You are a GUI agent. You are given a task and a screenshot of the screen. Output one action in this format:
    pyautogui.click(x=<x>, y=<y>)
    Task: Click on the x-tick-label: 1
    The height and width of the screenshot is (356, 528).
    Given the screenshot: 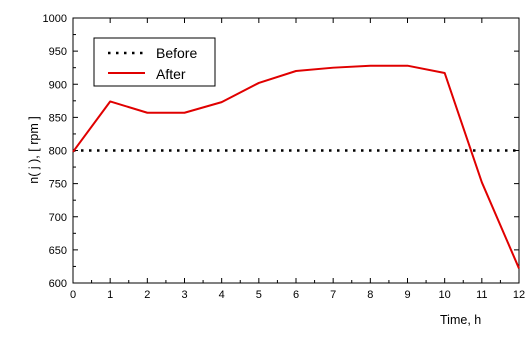 What is the action you would take?
    pyautogui.click(x=110, y=295)
    